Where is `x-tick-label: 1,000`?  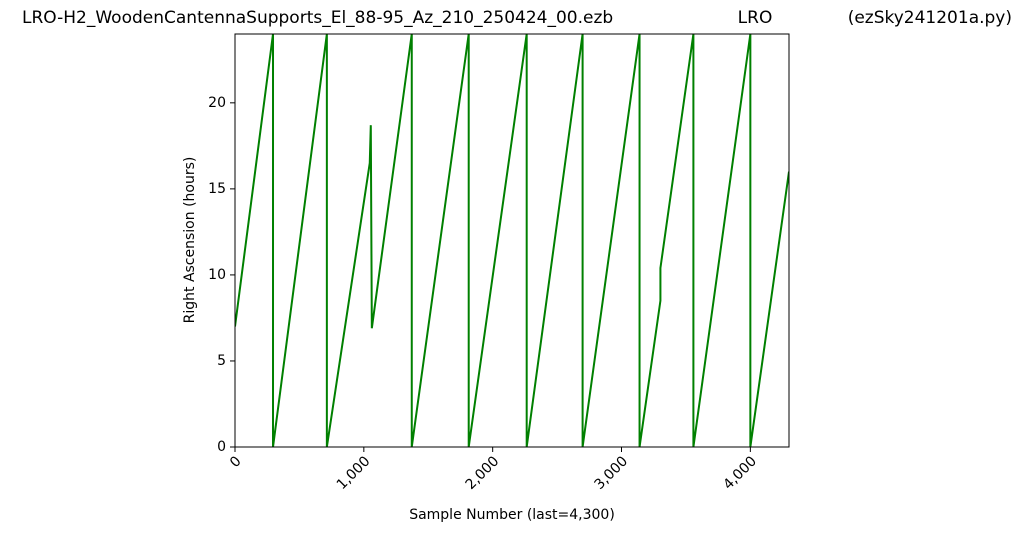 x-tick-label: 1,000 is located at coordinates (354, 473).